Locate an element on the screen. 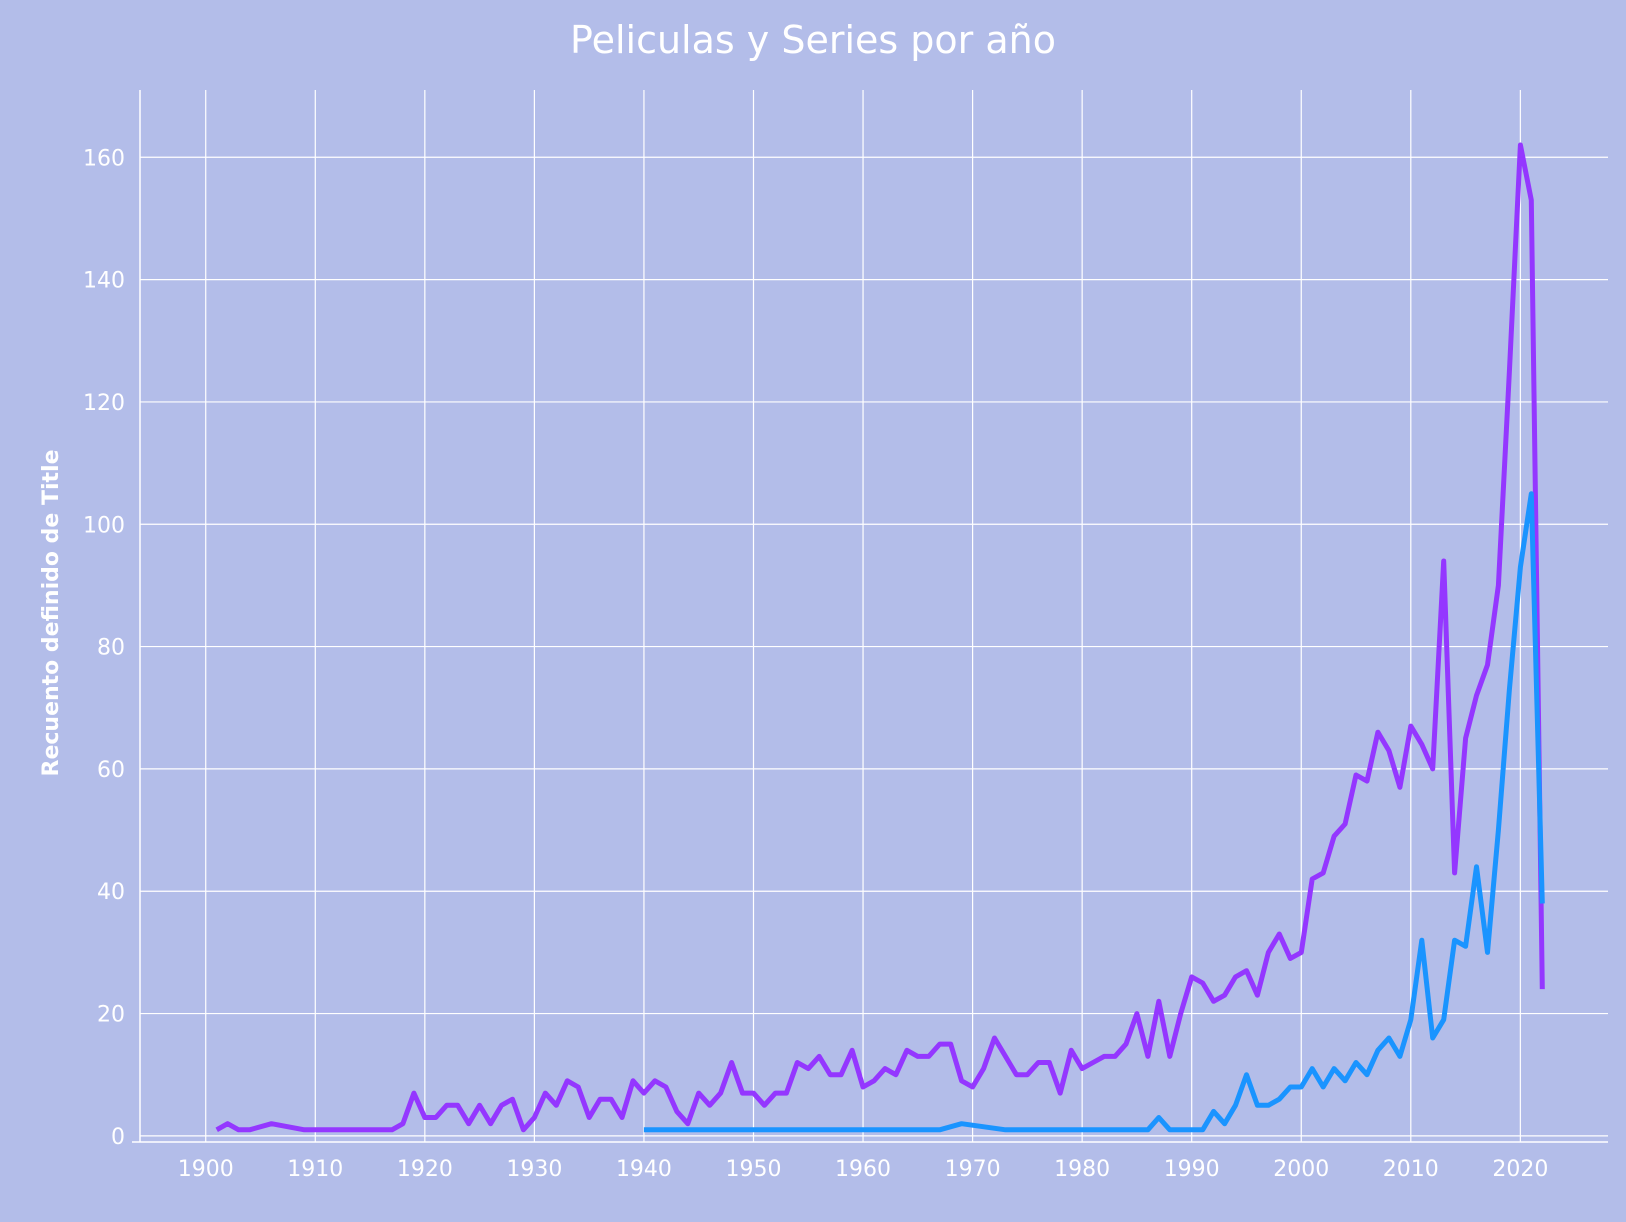 This screenshot has height=1222, width=1626. y-tick-label: 80 is located at coordinates (111, 648).